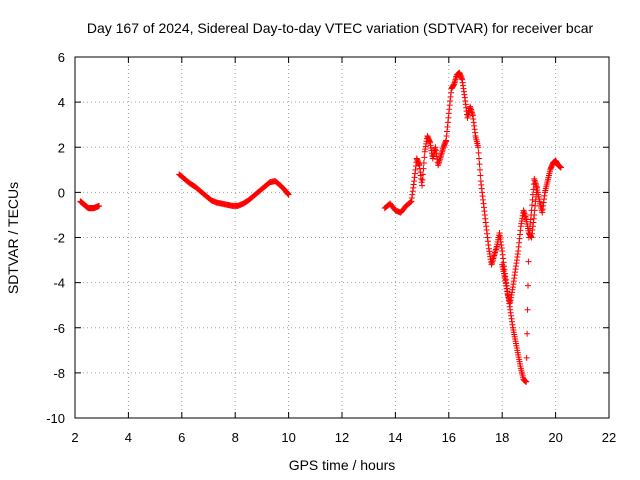 Image resolution: width=640 pixels, height=480 pixels. Describe the element at coordinates (342, 465) in the screenshot. I see `x-axis-label: GPS time / hours` at that location.